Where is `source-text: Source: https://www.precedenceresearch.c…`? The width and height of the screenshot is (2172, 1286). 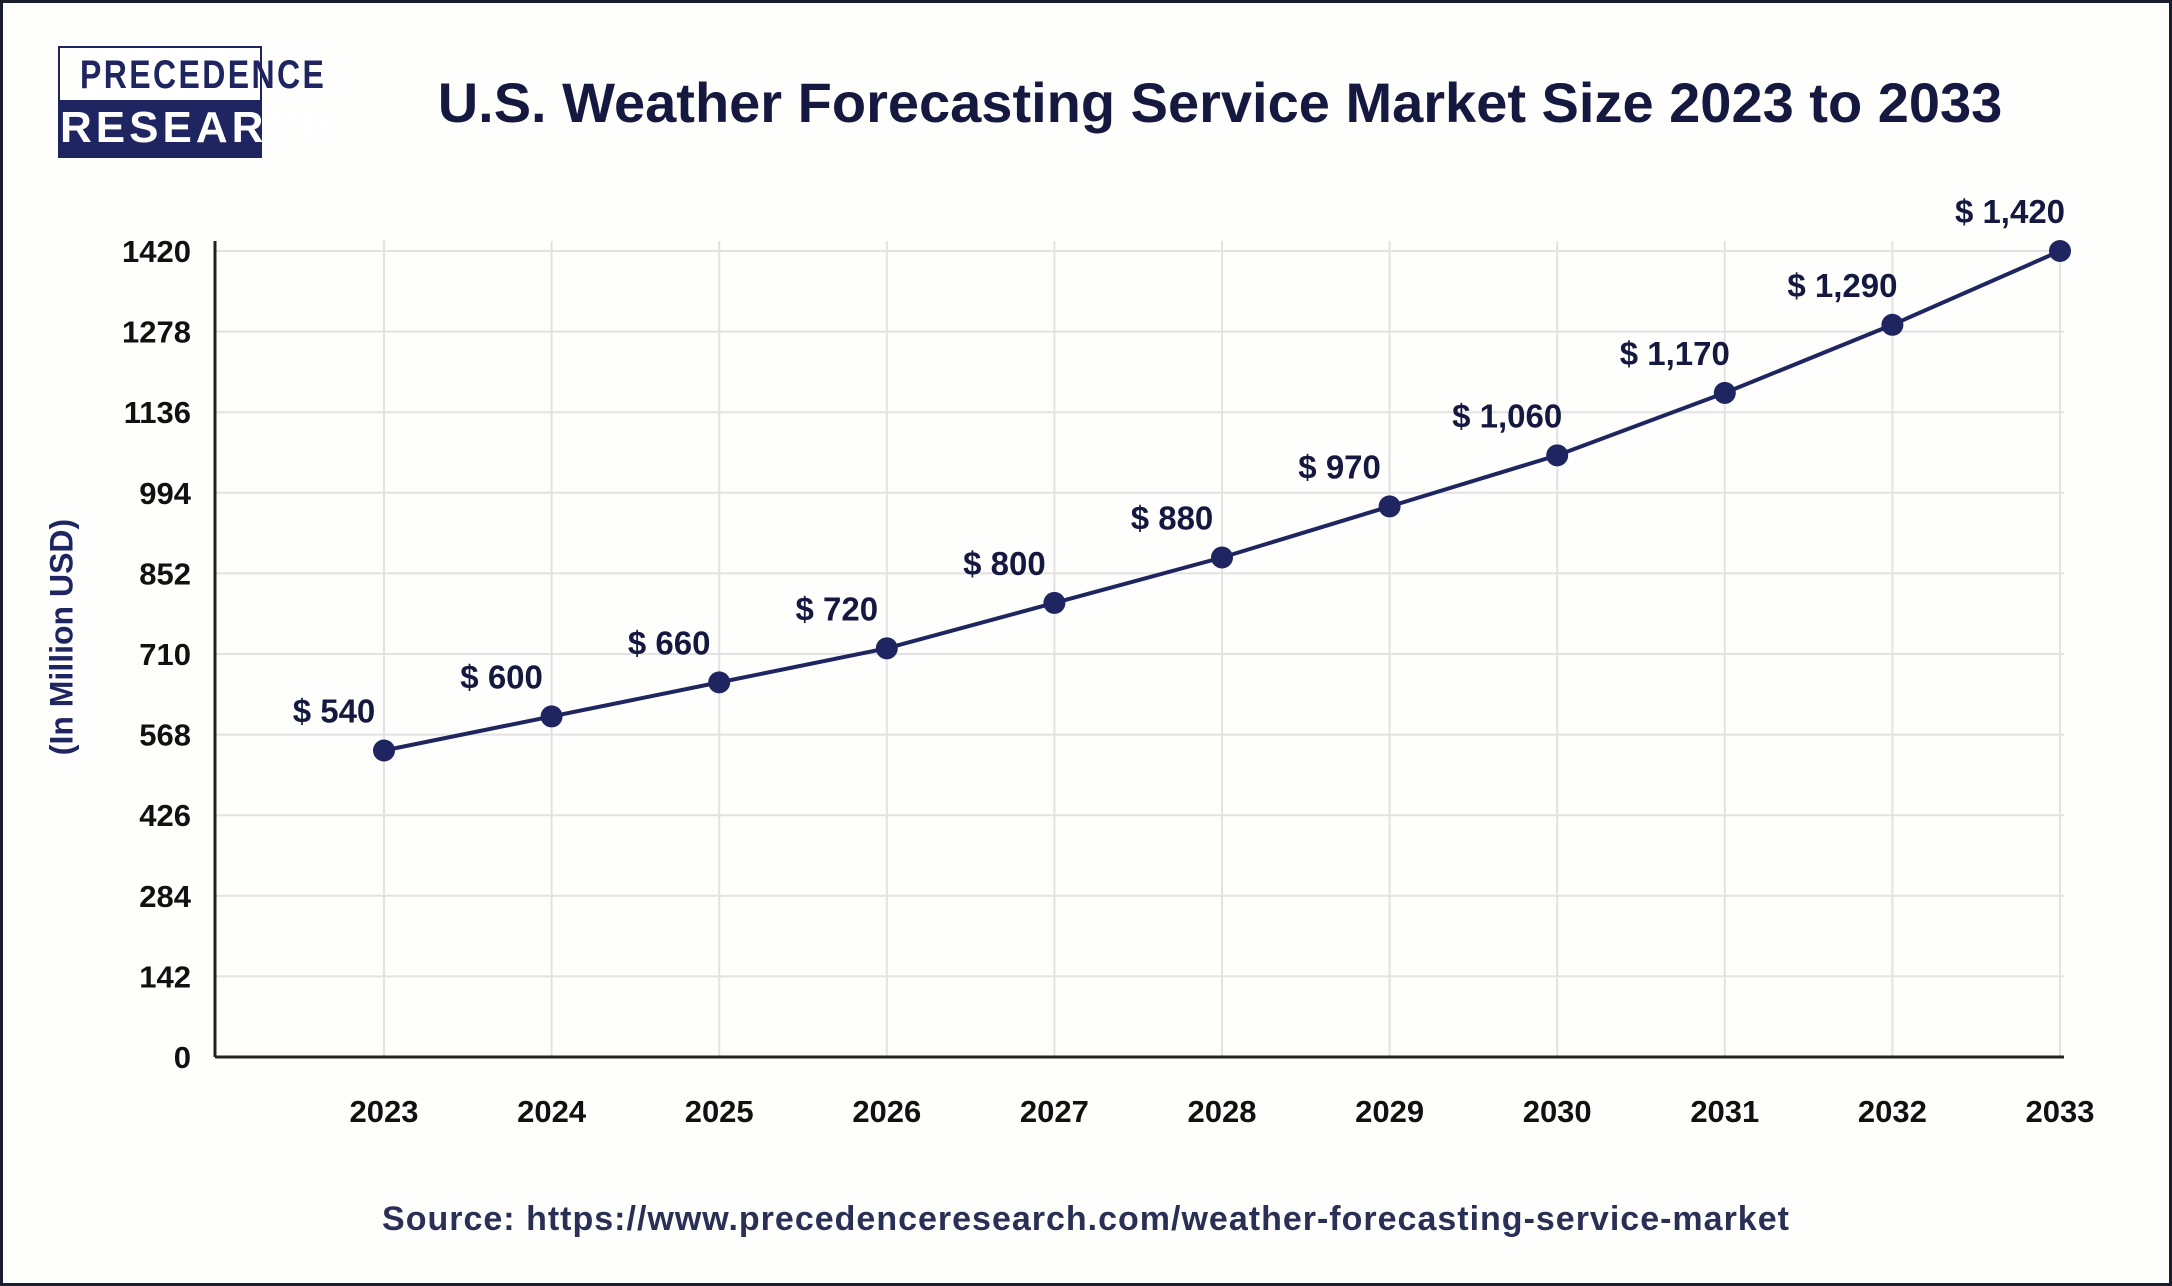 source-text: Source: https://www.precedenceresearch.c… is located at coordinates (1086, 1219).